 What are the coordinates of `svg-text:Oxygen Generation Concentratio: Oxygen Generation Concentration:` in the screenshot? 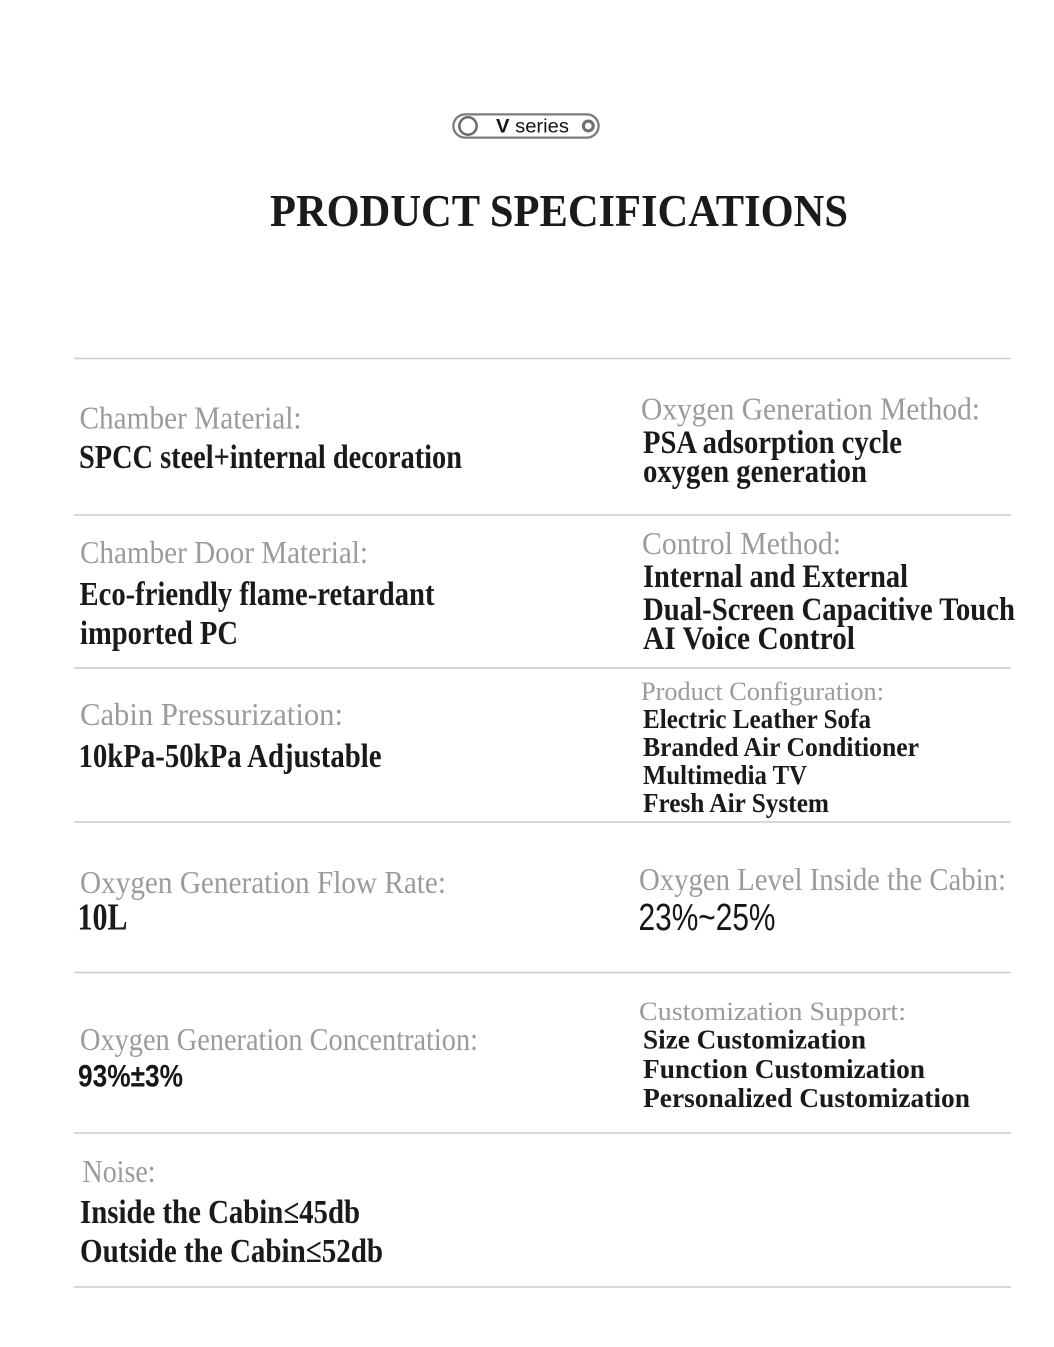 It's located at (279, 1039).